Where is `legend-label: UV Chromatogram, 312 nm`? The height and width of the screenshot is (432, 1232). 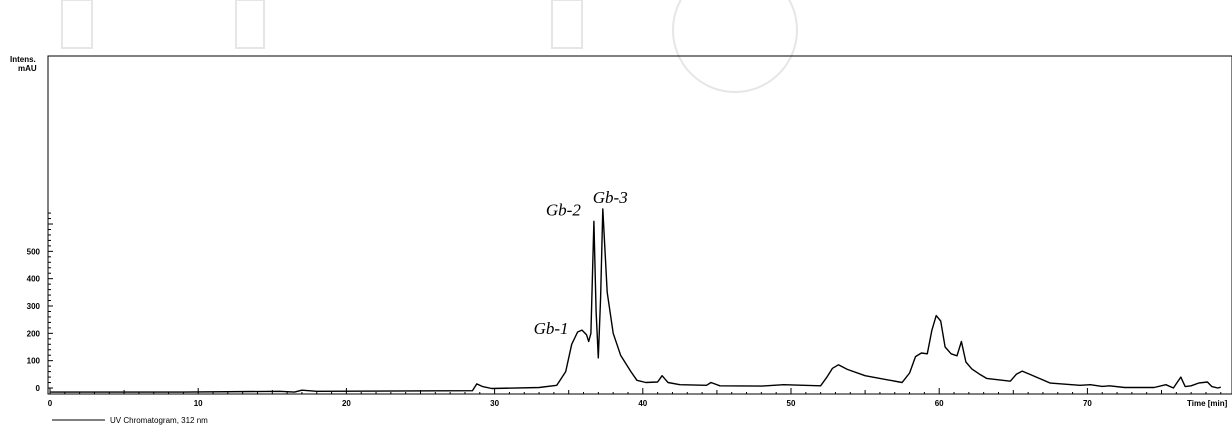 legend-label: UV Chromatogram, 312 nm is located at coordinates (159, 420).